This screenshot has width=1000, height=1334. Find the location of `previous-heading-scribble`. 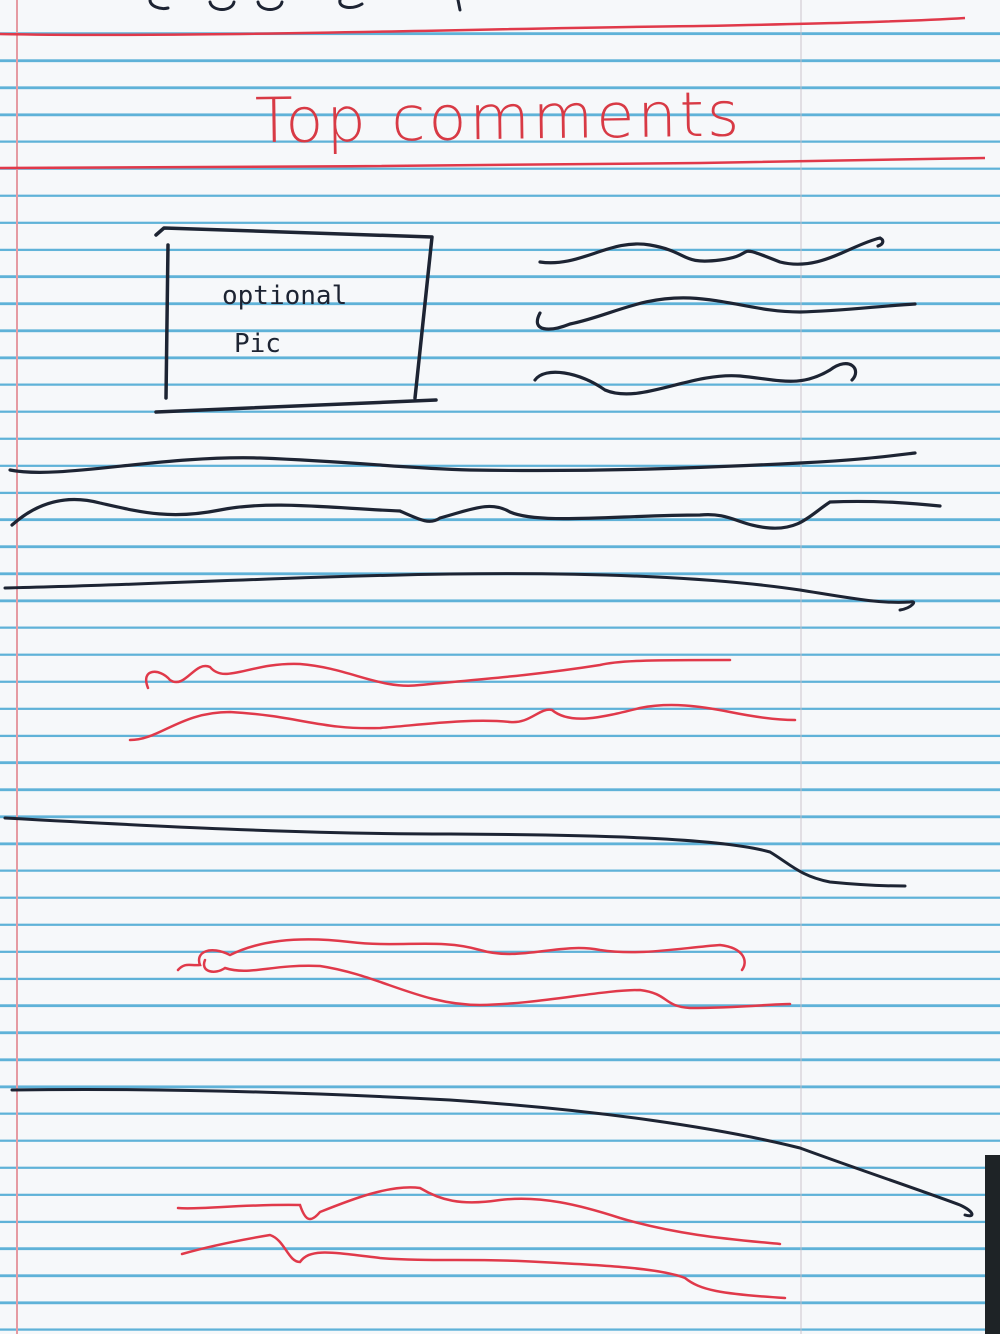

previous-heading-scribble is located at coordinates (305, 6).